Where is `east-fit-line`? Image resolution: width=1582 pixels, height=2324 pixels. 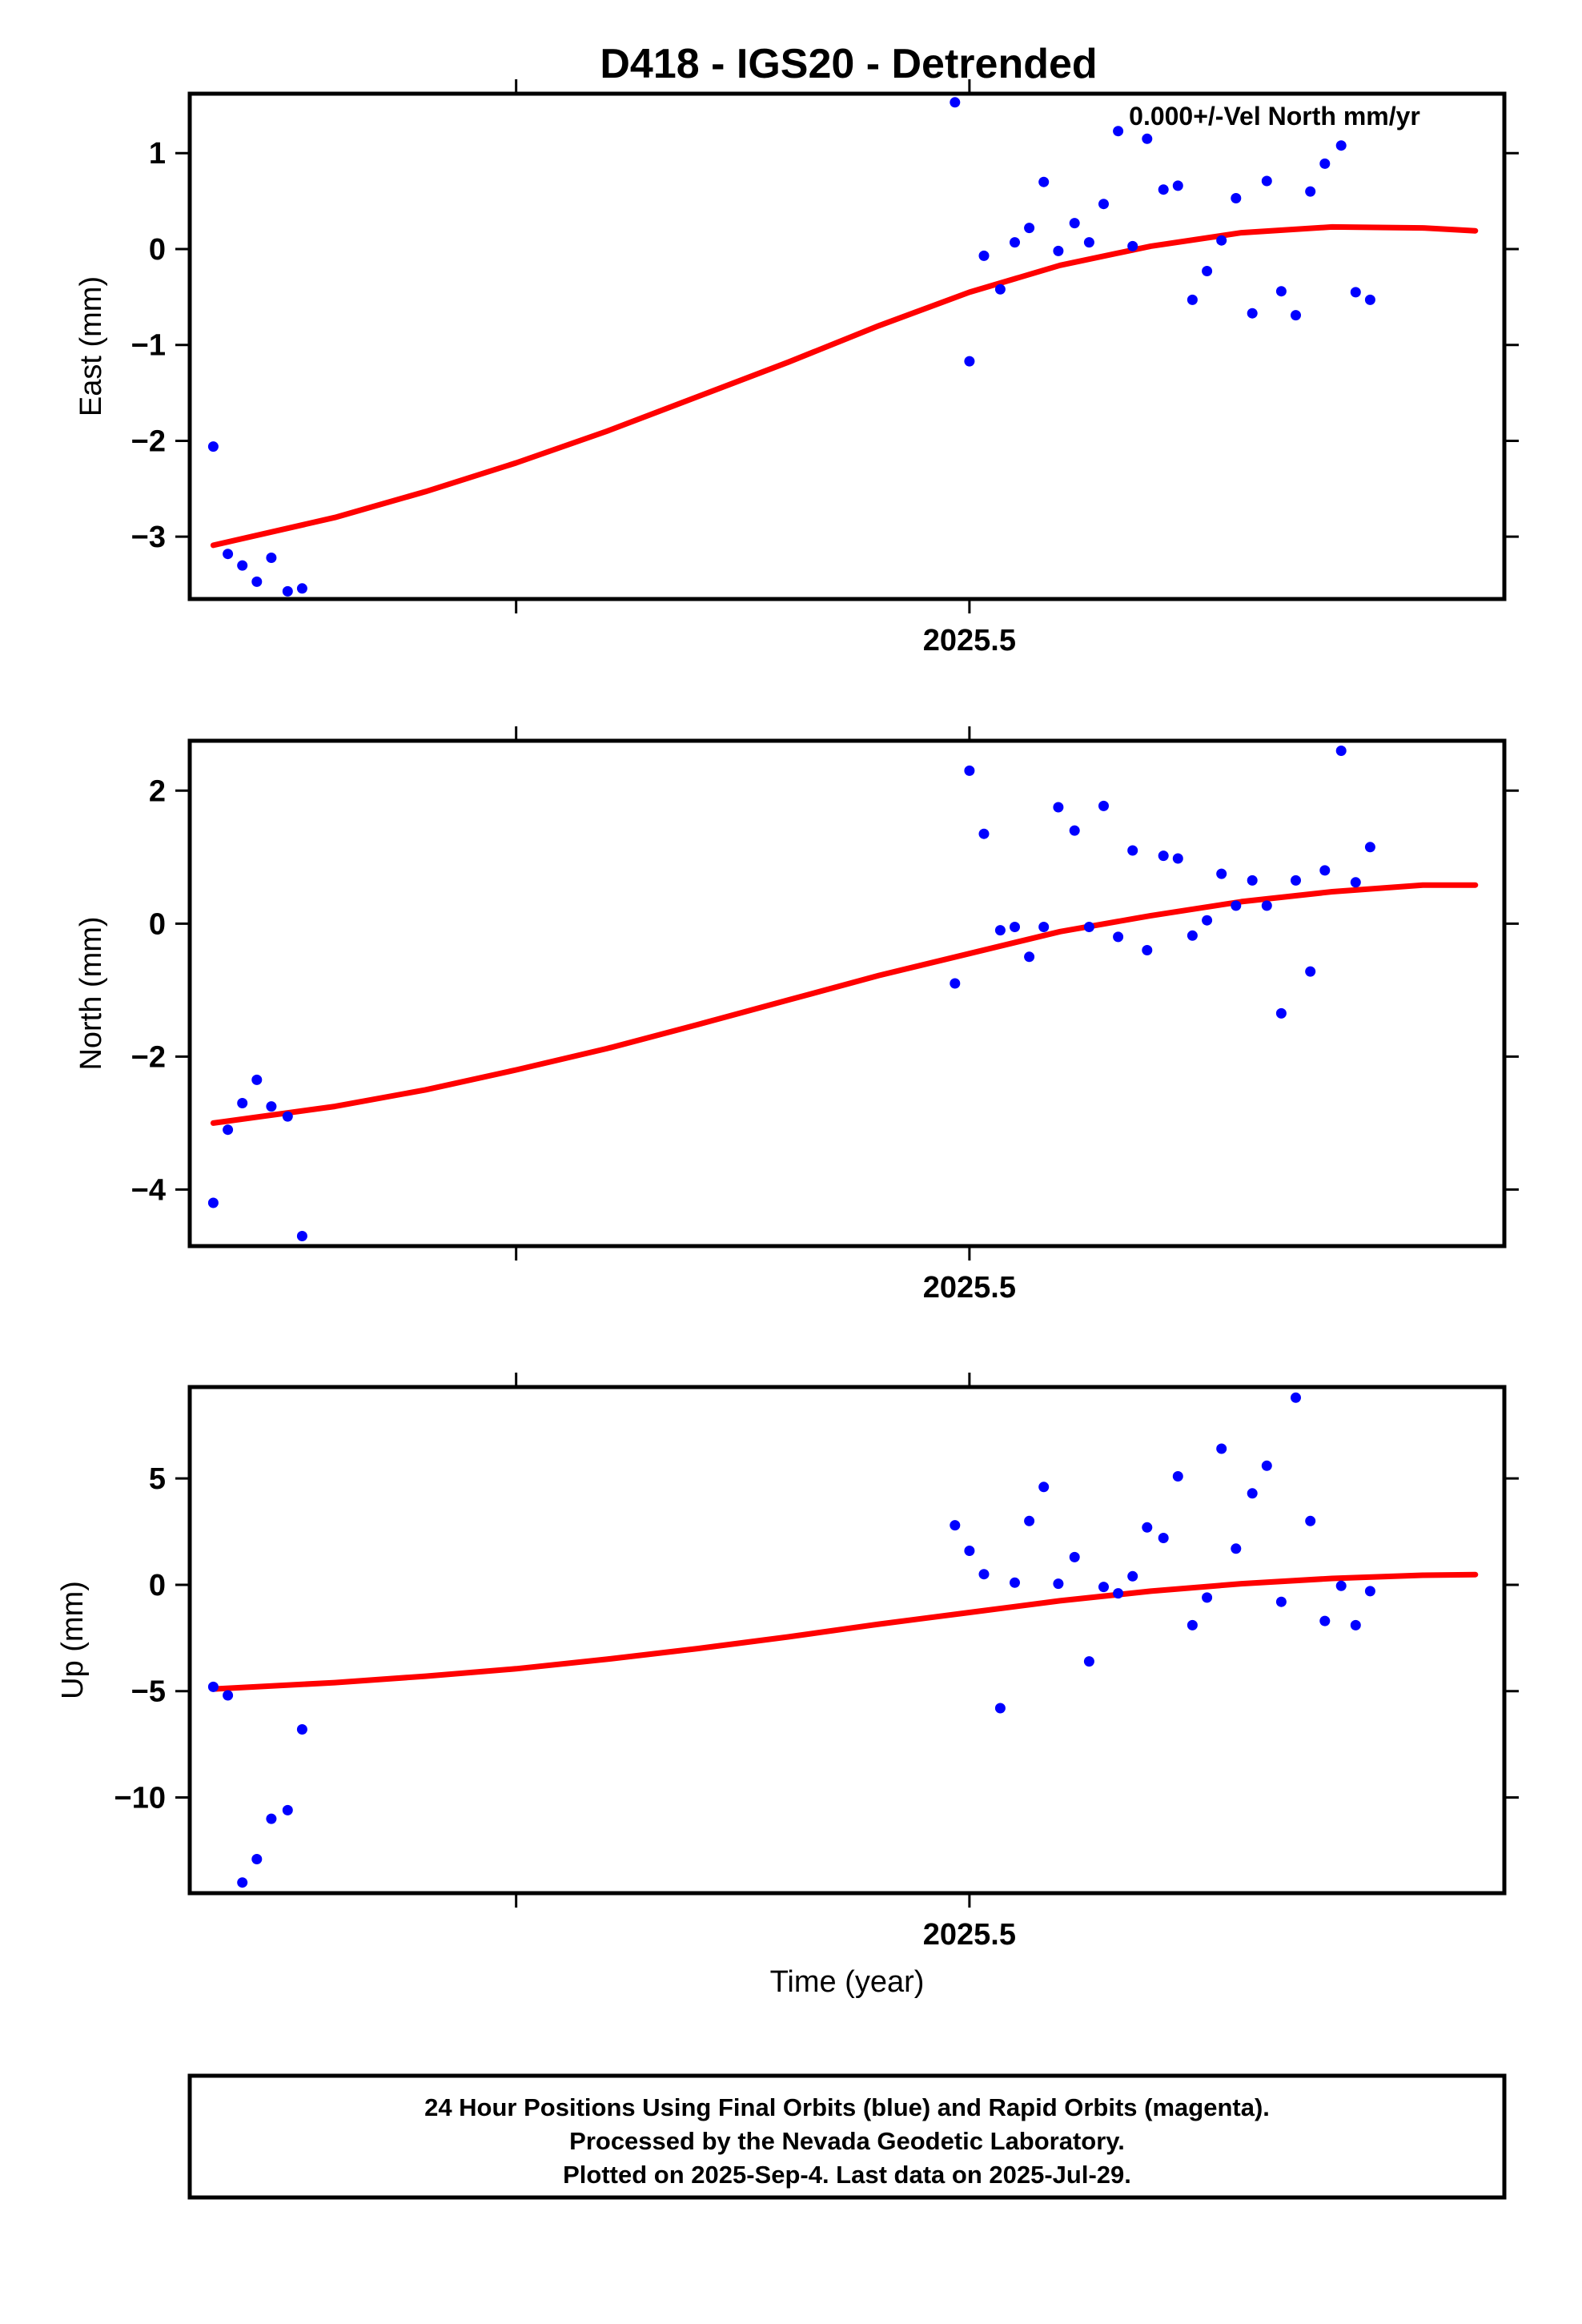
east-fit-line is located at coordinates (845, 386).